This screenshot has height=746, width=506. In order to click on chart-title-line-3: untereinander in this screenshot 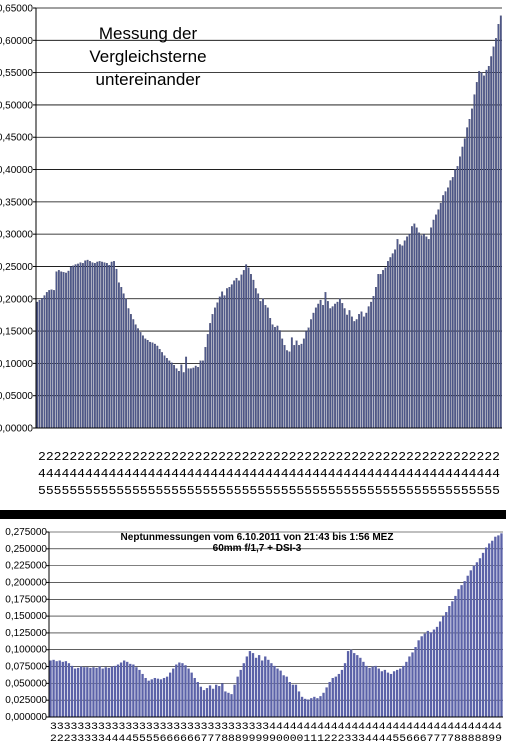, I will do `click(148, 79)`.